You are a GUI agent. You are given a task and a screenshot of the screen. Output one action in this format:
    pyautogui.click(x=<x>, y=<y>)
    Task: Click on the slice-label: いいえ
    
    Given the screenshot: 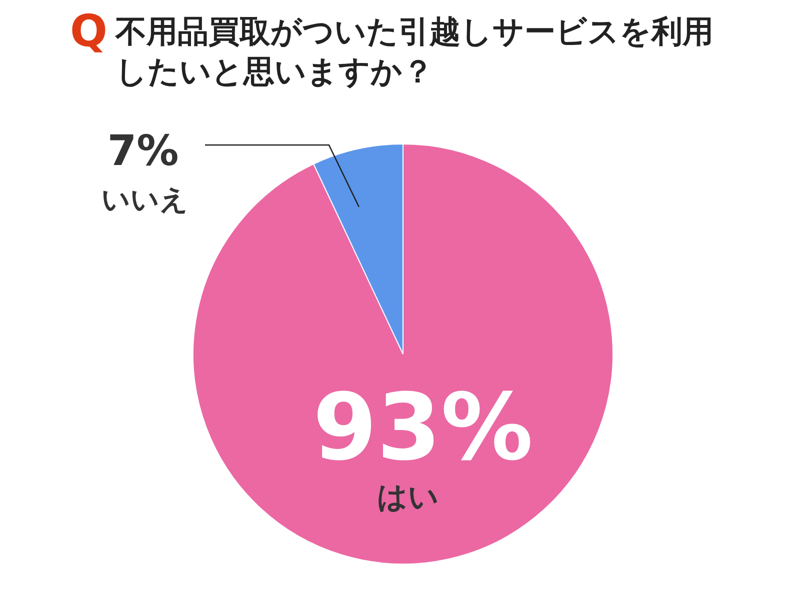 What is the action you would take?
    pyautogui.click(x=145, y=199)
    